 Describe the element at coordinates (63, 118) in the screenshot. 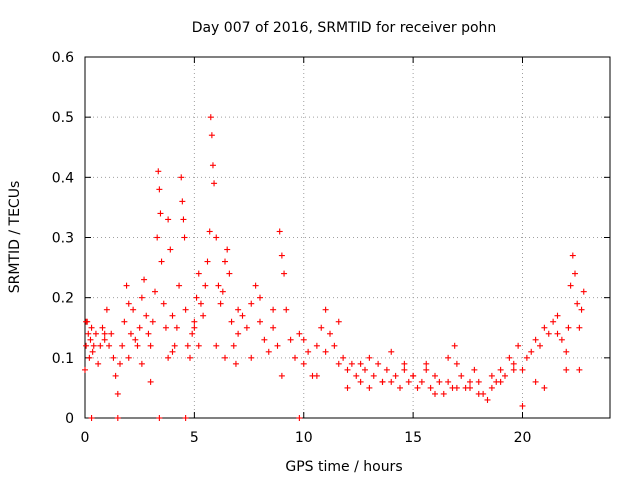

I see `y-tick-label: 0.5` at that location.